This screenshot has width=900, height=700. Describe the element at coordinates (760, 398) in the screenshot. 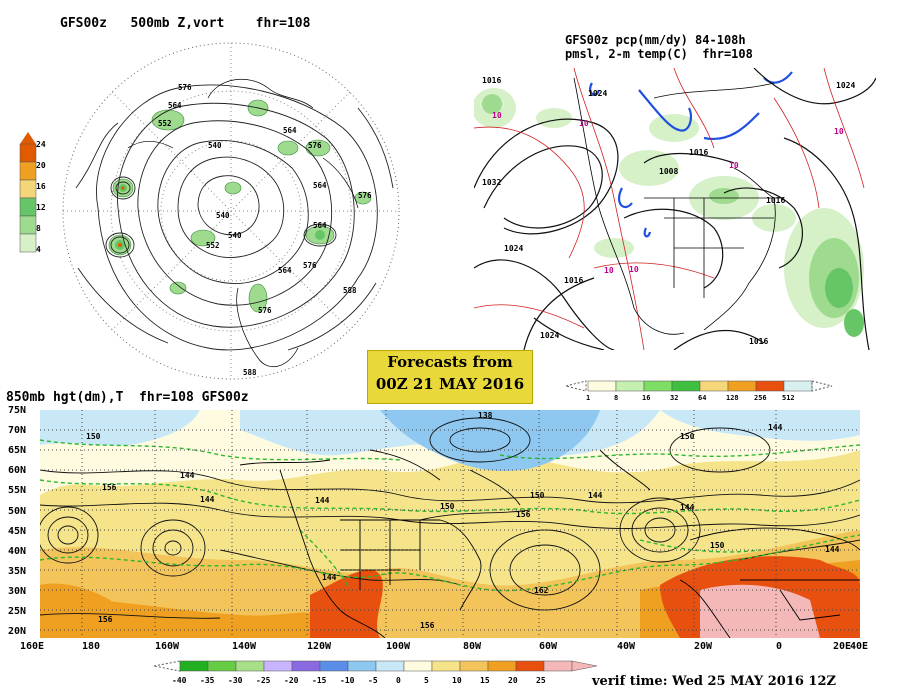

I see `na-precip-label: 256` at that location.